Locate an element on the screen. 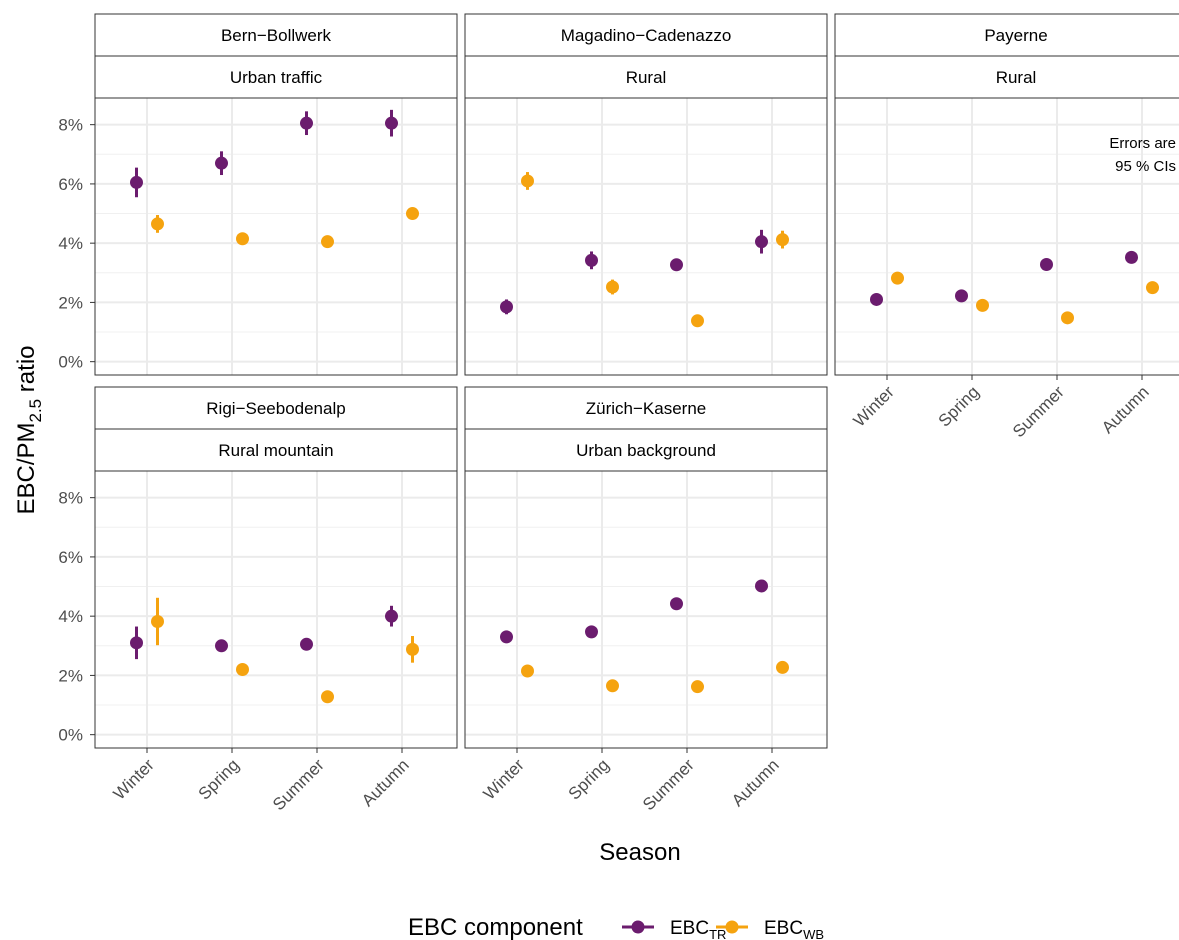 Image resolution: width=1179 pixels, height=940 pixels. legend-title: EBC component is located at coordinates (495, 927).